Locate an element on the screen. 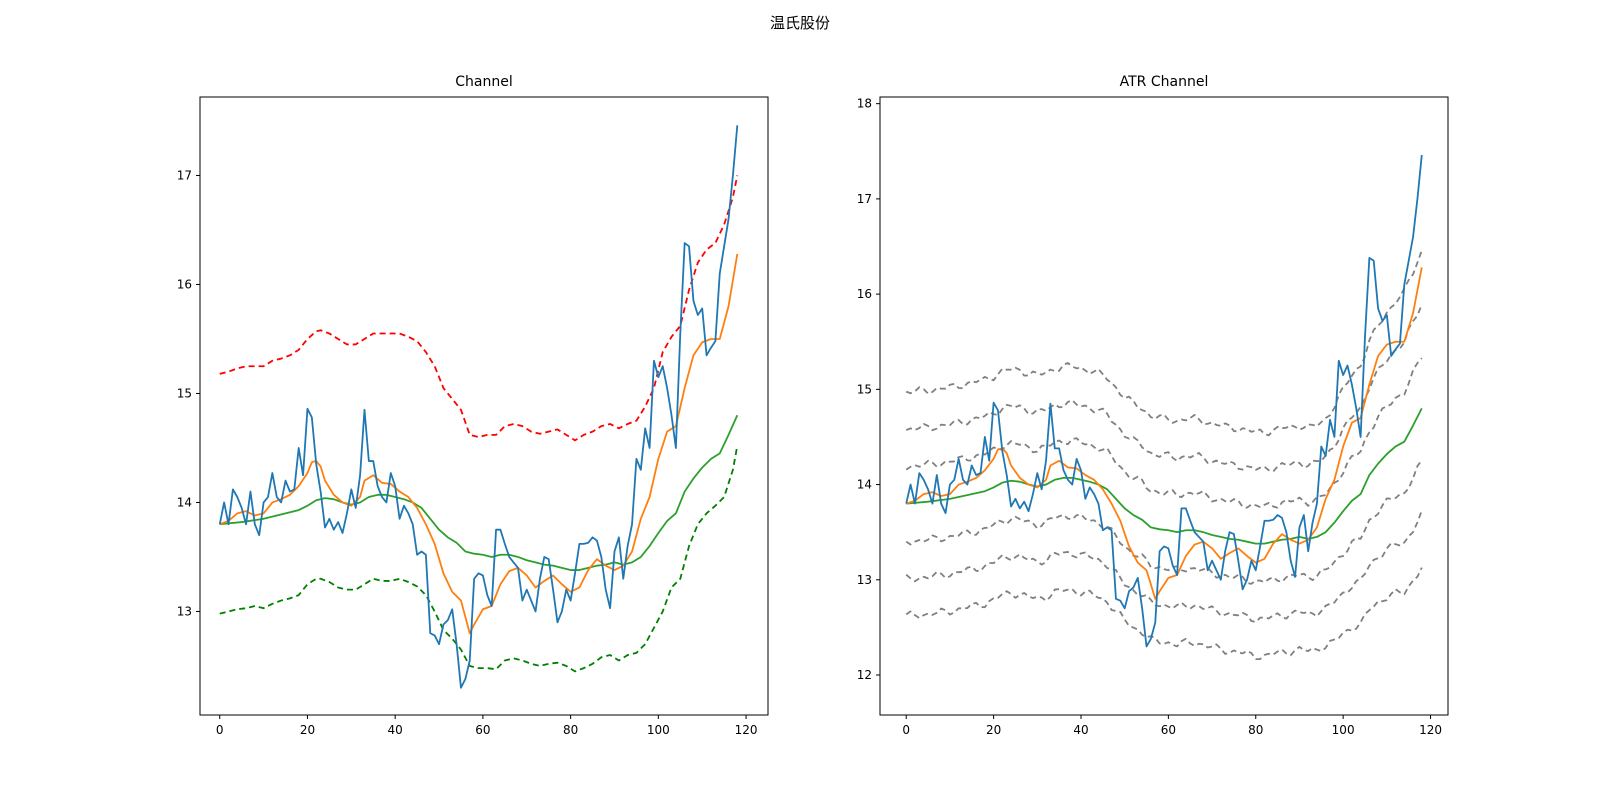  series-upper-line is located at coordinates (479, 308).